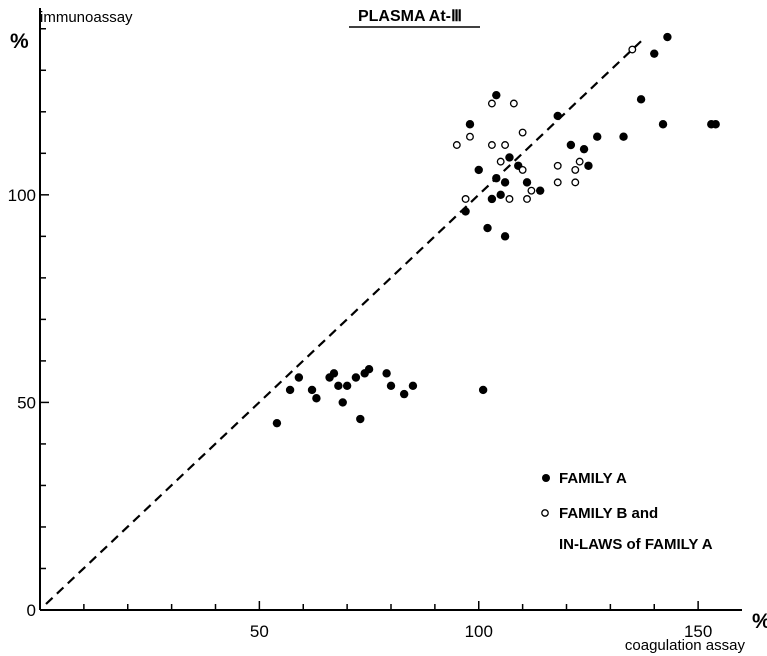 This screenshot has width=767, height=656. Describe the element at coordinates (259, 631) in the screenshot. I see `x-tick-label-50: 50` at that location.